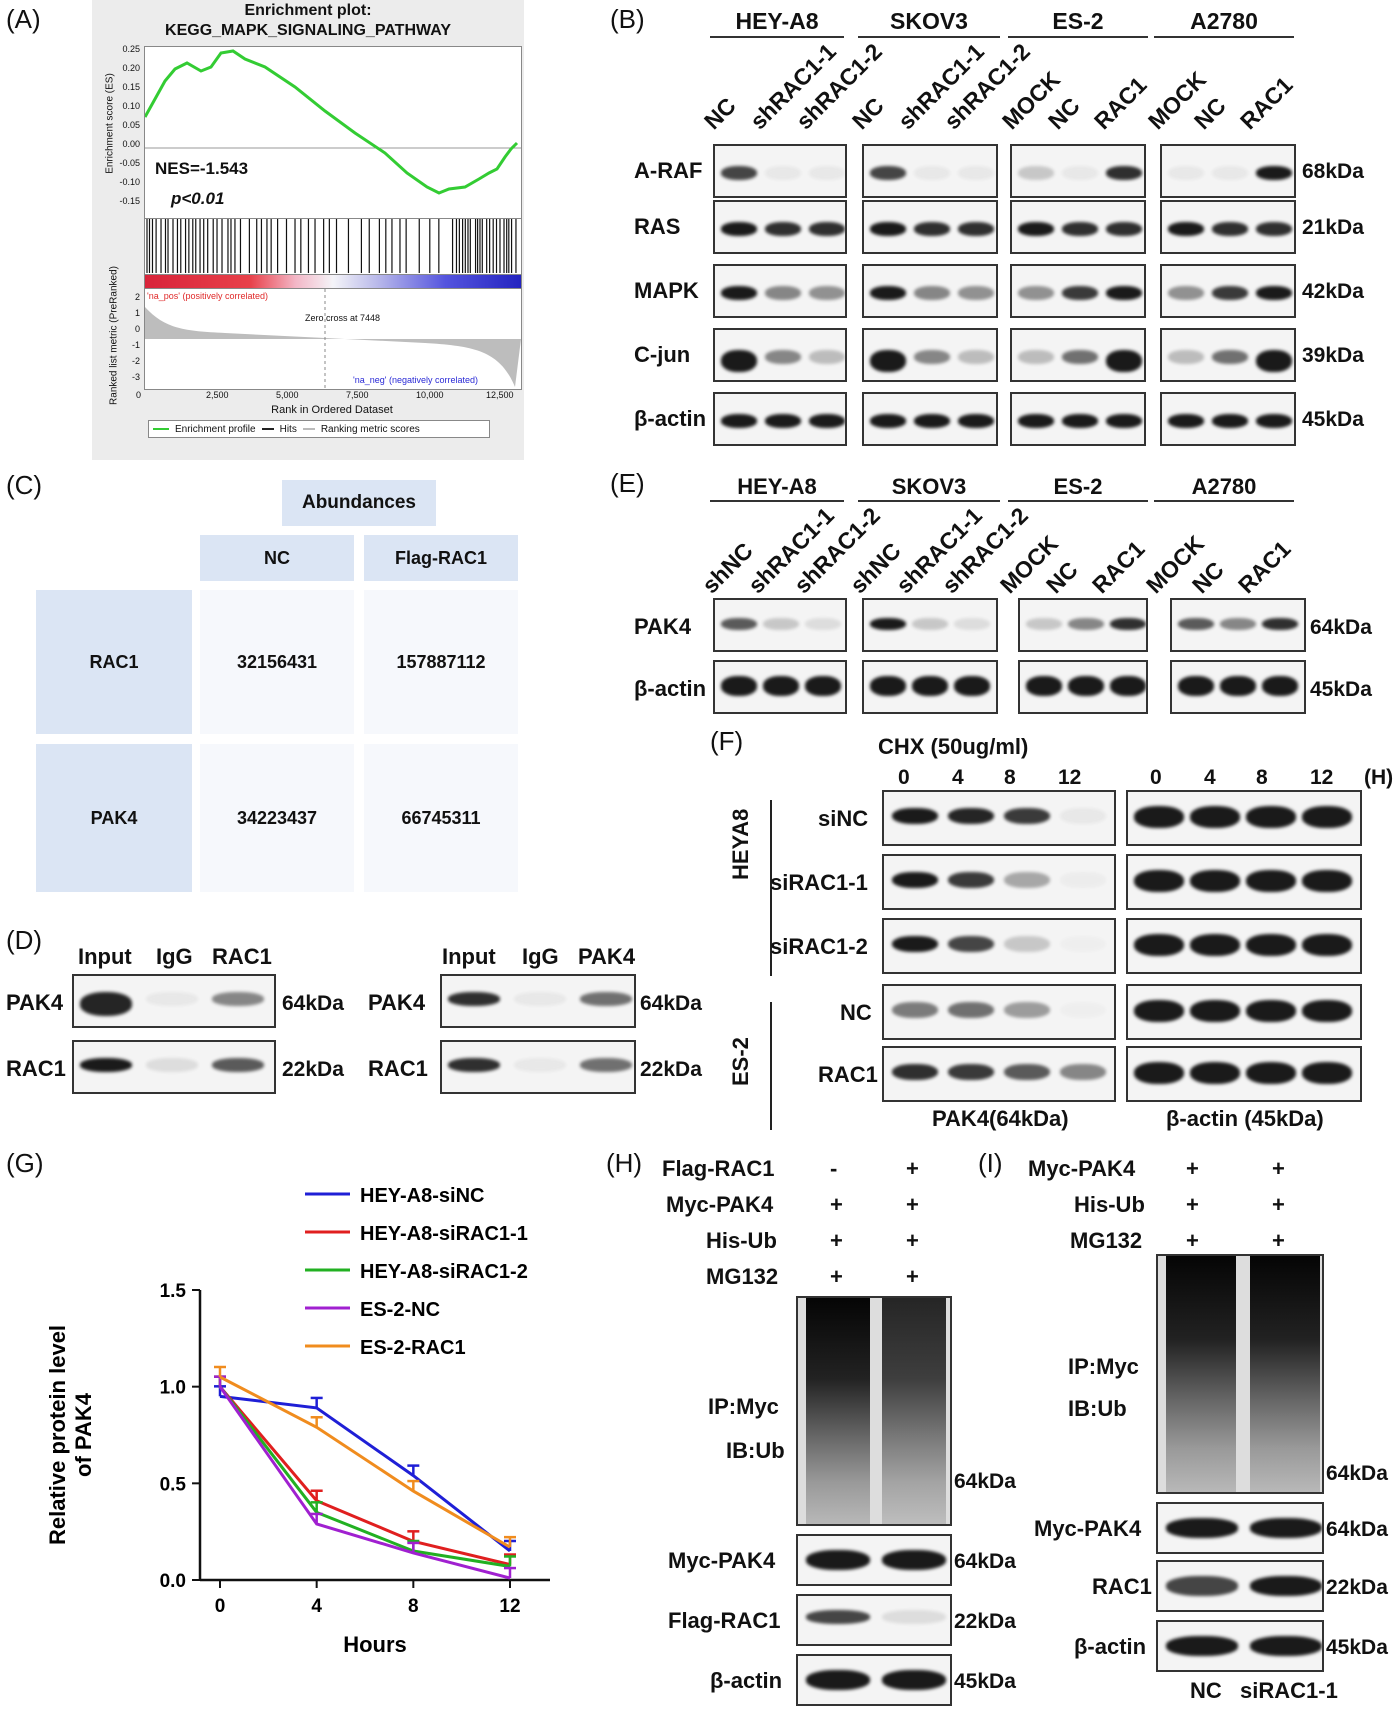 This screenshot has width=1400, height=1711. Describe the element at coordinates (720, 1204) in the screenshot. I see `h-cond-label: Myc-PAK4` at that location.